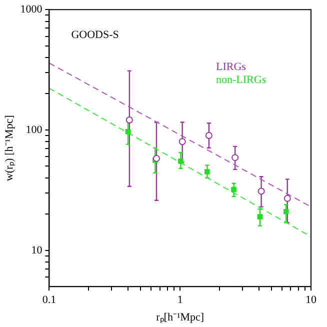 This screenshot has width=327, height=327. What do you see at coordinates (34, 130) in the screenshot?
I see `y-tick-label: 100` at bounding box center [34, 130].